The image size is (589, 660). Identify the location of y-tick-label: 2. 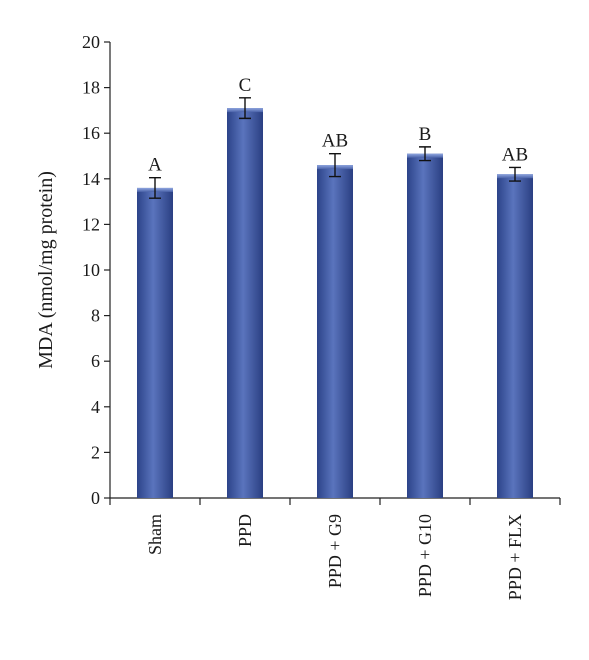
(95, 452).